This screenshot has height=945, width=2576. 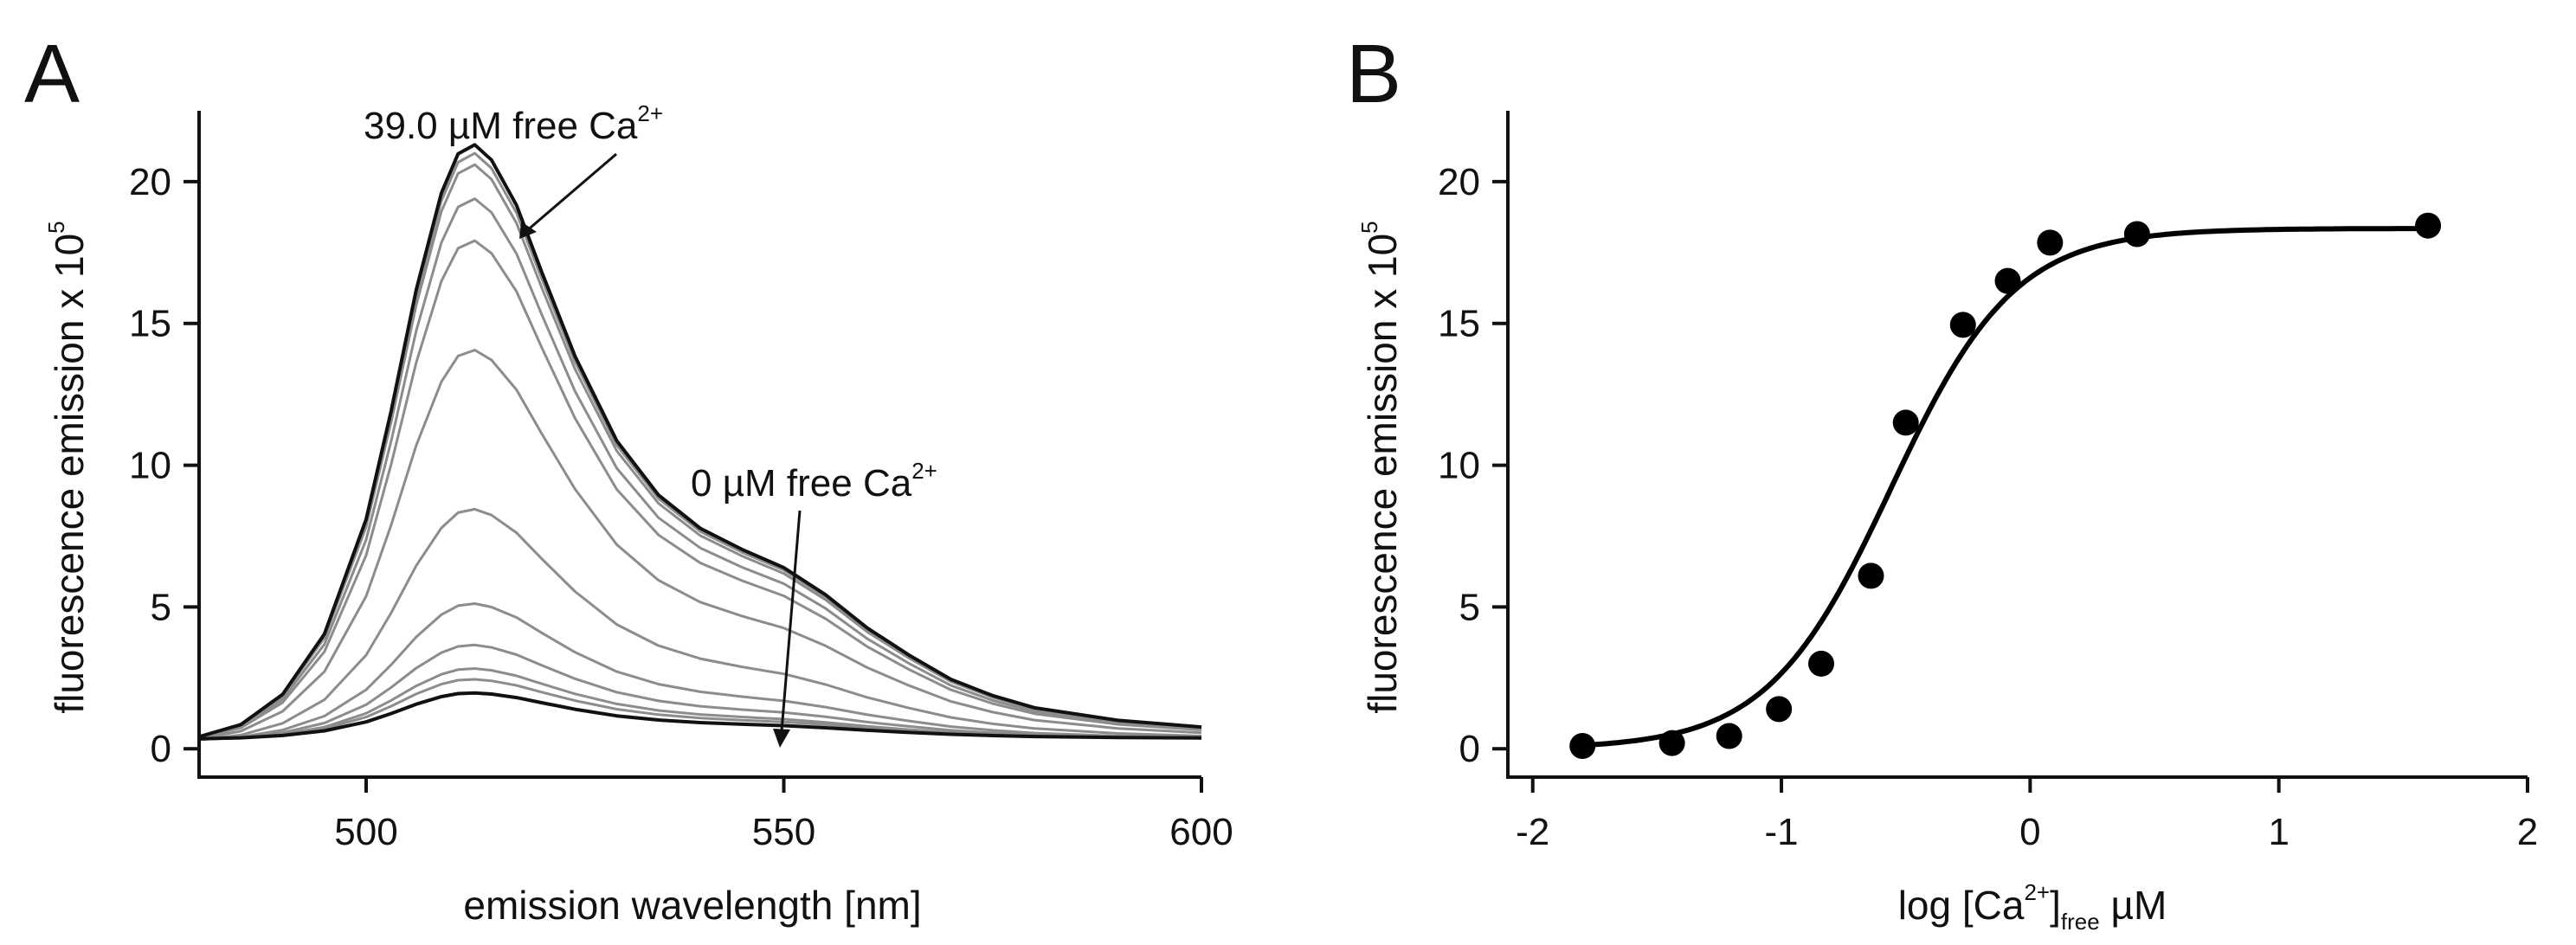 What do you see at coordinates (571, 193) in the screenshot?
I see `annotation-max-ca-arrow` at bounding box center [571, 193].